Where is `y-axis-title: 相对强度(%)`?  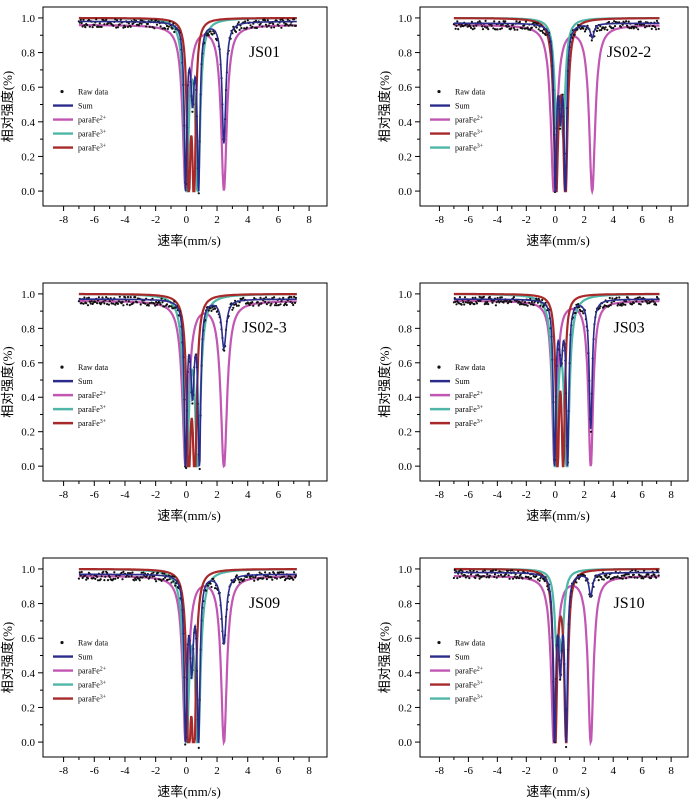 y-axis-title: 相对强度(%) is located at coordinates (384, 382).